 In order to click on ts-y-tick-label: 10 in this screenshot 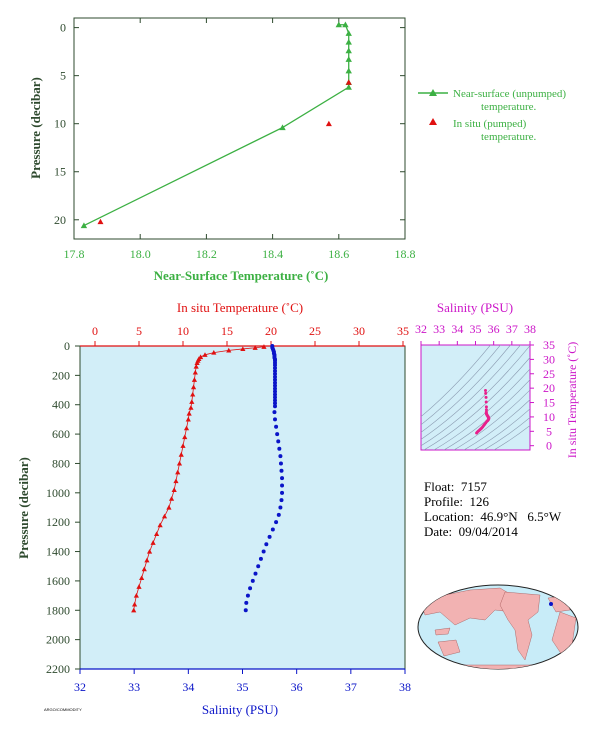, I will do `click(549, 417)`.